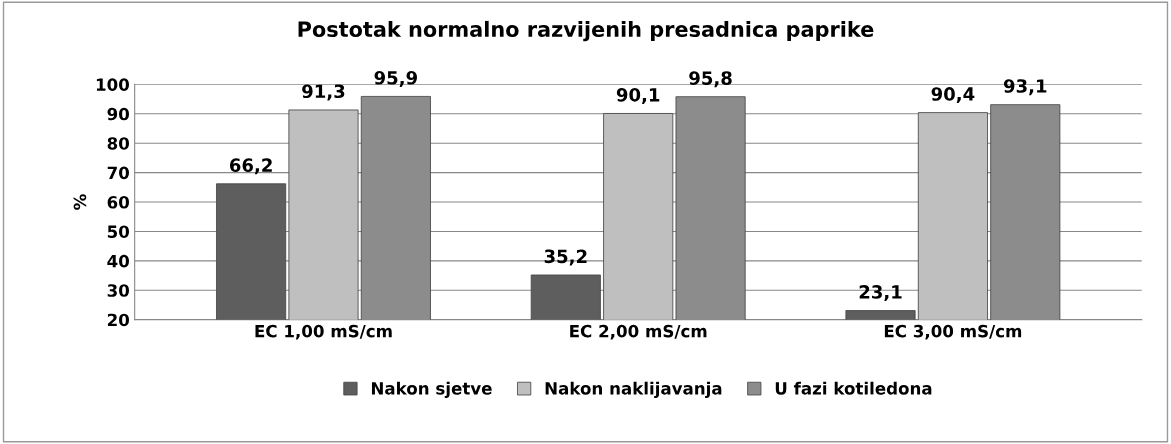  Describe the element at coordinates (586, 31) in the screenshot. I see `chart-title: Postotak normalno razvijenih presadnica paprike` at that location.